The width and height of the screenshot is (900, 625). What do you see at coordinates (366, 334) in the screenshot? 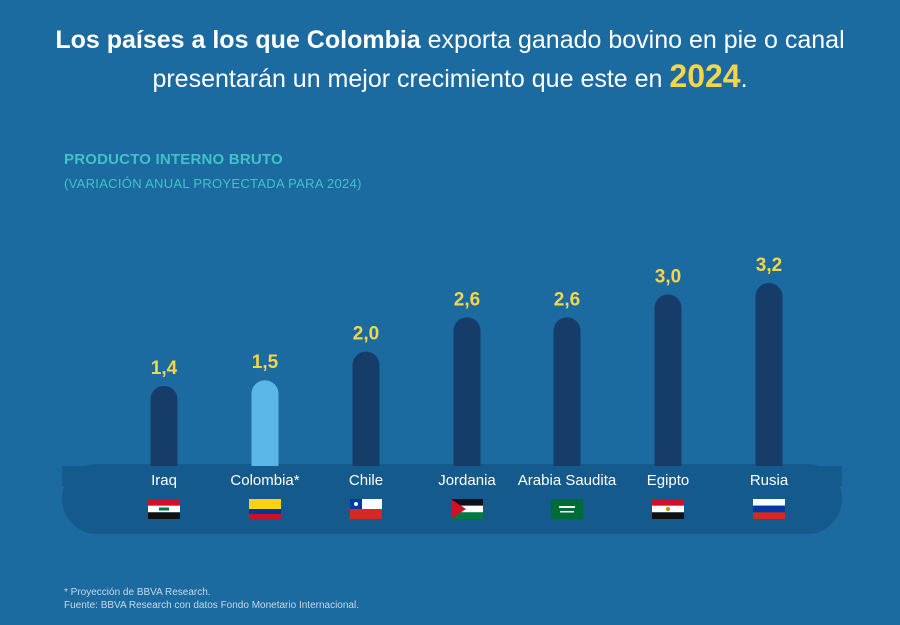
I see `value-label: 2,0` at bounding box center [366, 334].